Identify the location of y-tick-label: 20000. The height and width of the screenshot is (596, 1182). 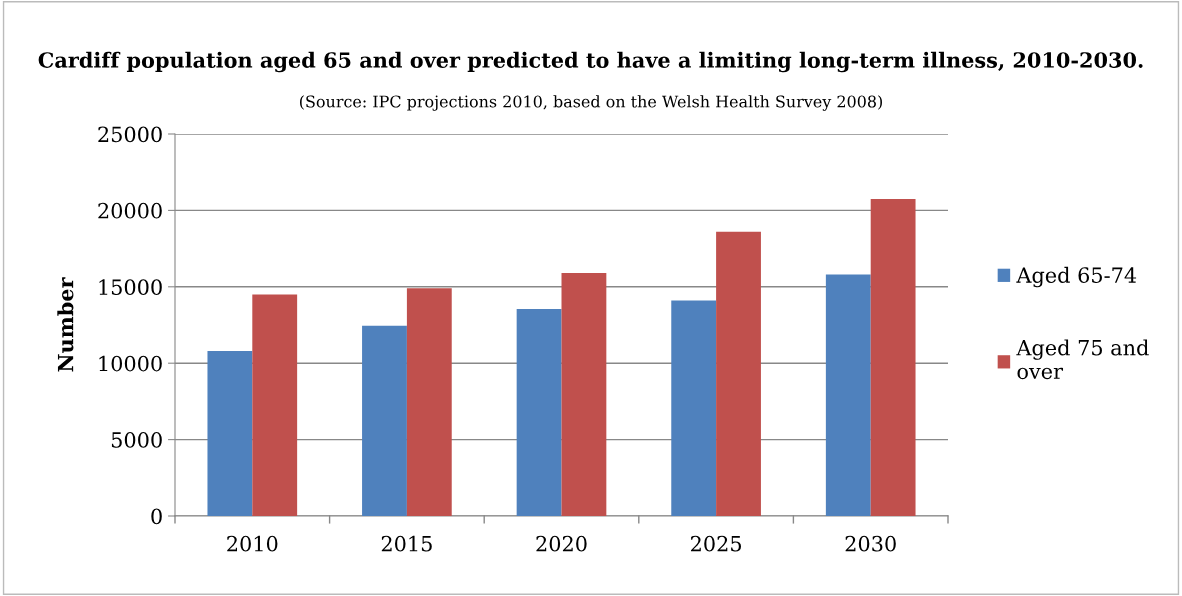
(130, 210).